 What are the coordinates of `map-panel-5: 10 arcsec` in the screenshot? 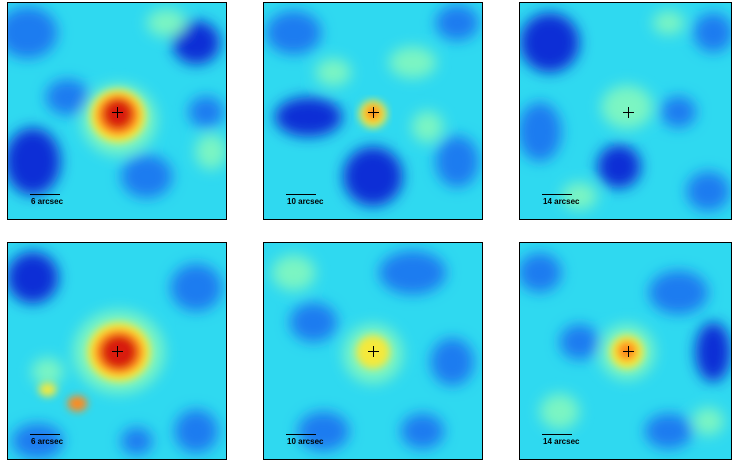 It's located at (373, 351).